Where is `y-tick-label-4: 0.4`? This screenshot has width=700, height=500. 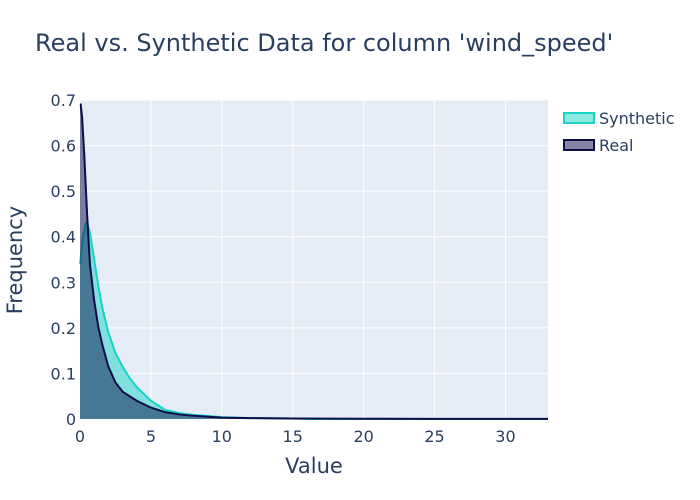
y-tick-label-4: 0.4 is located at coordinates (63, 237).